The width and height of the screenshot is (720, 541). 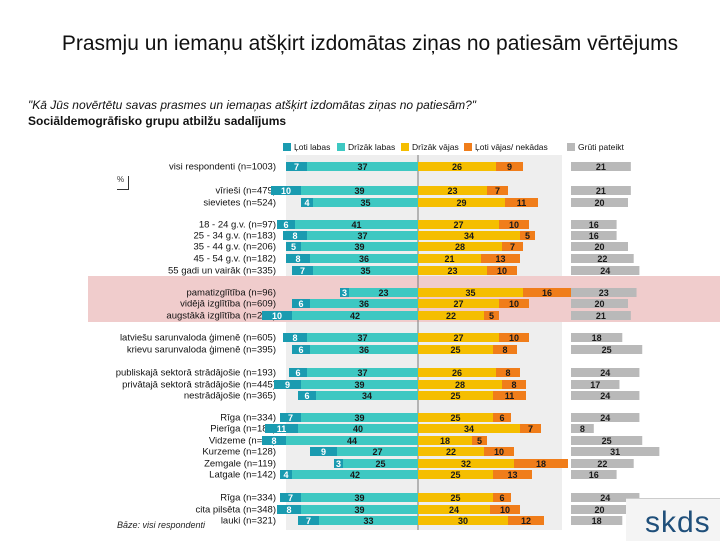 I want to click on legend-label: Ļoti vājas/ nekādas, so click(x=511, y=147).